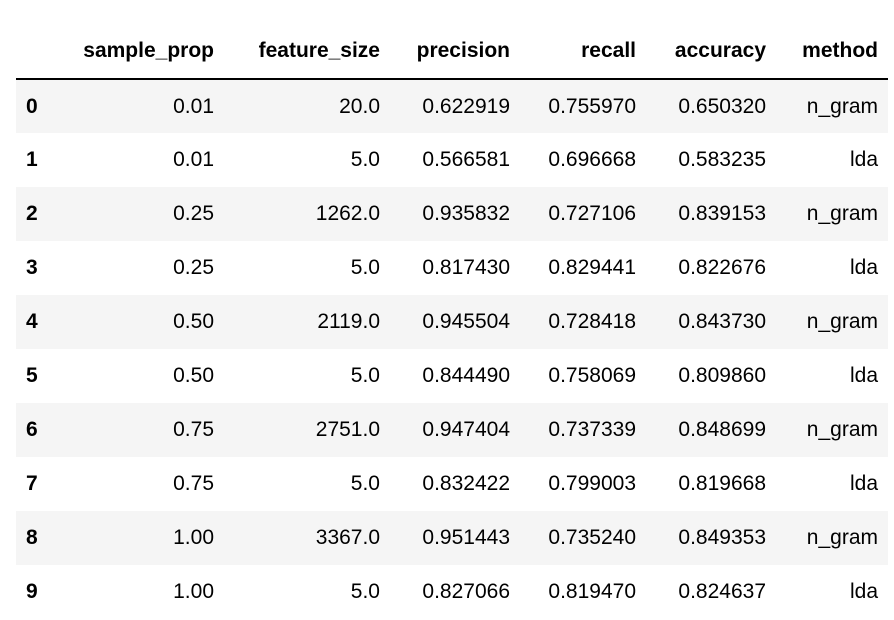 This screenshot has height=620, width=894. What do you see at coordinates (722, 375) in the screenshot?
I see `cell-accuracy: 0.809860` at bounding box center [722, 375].